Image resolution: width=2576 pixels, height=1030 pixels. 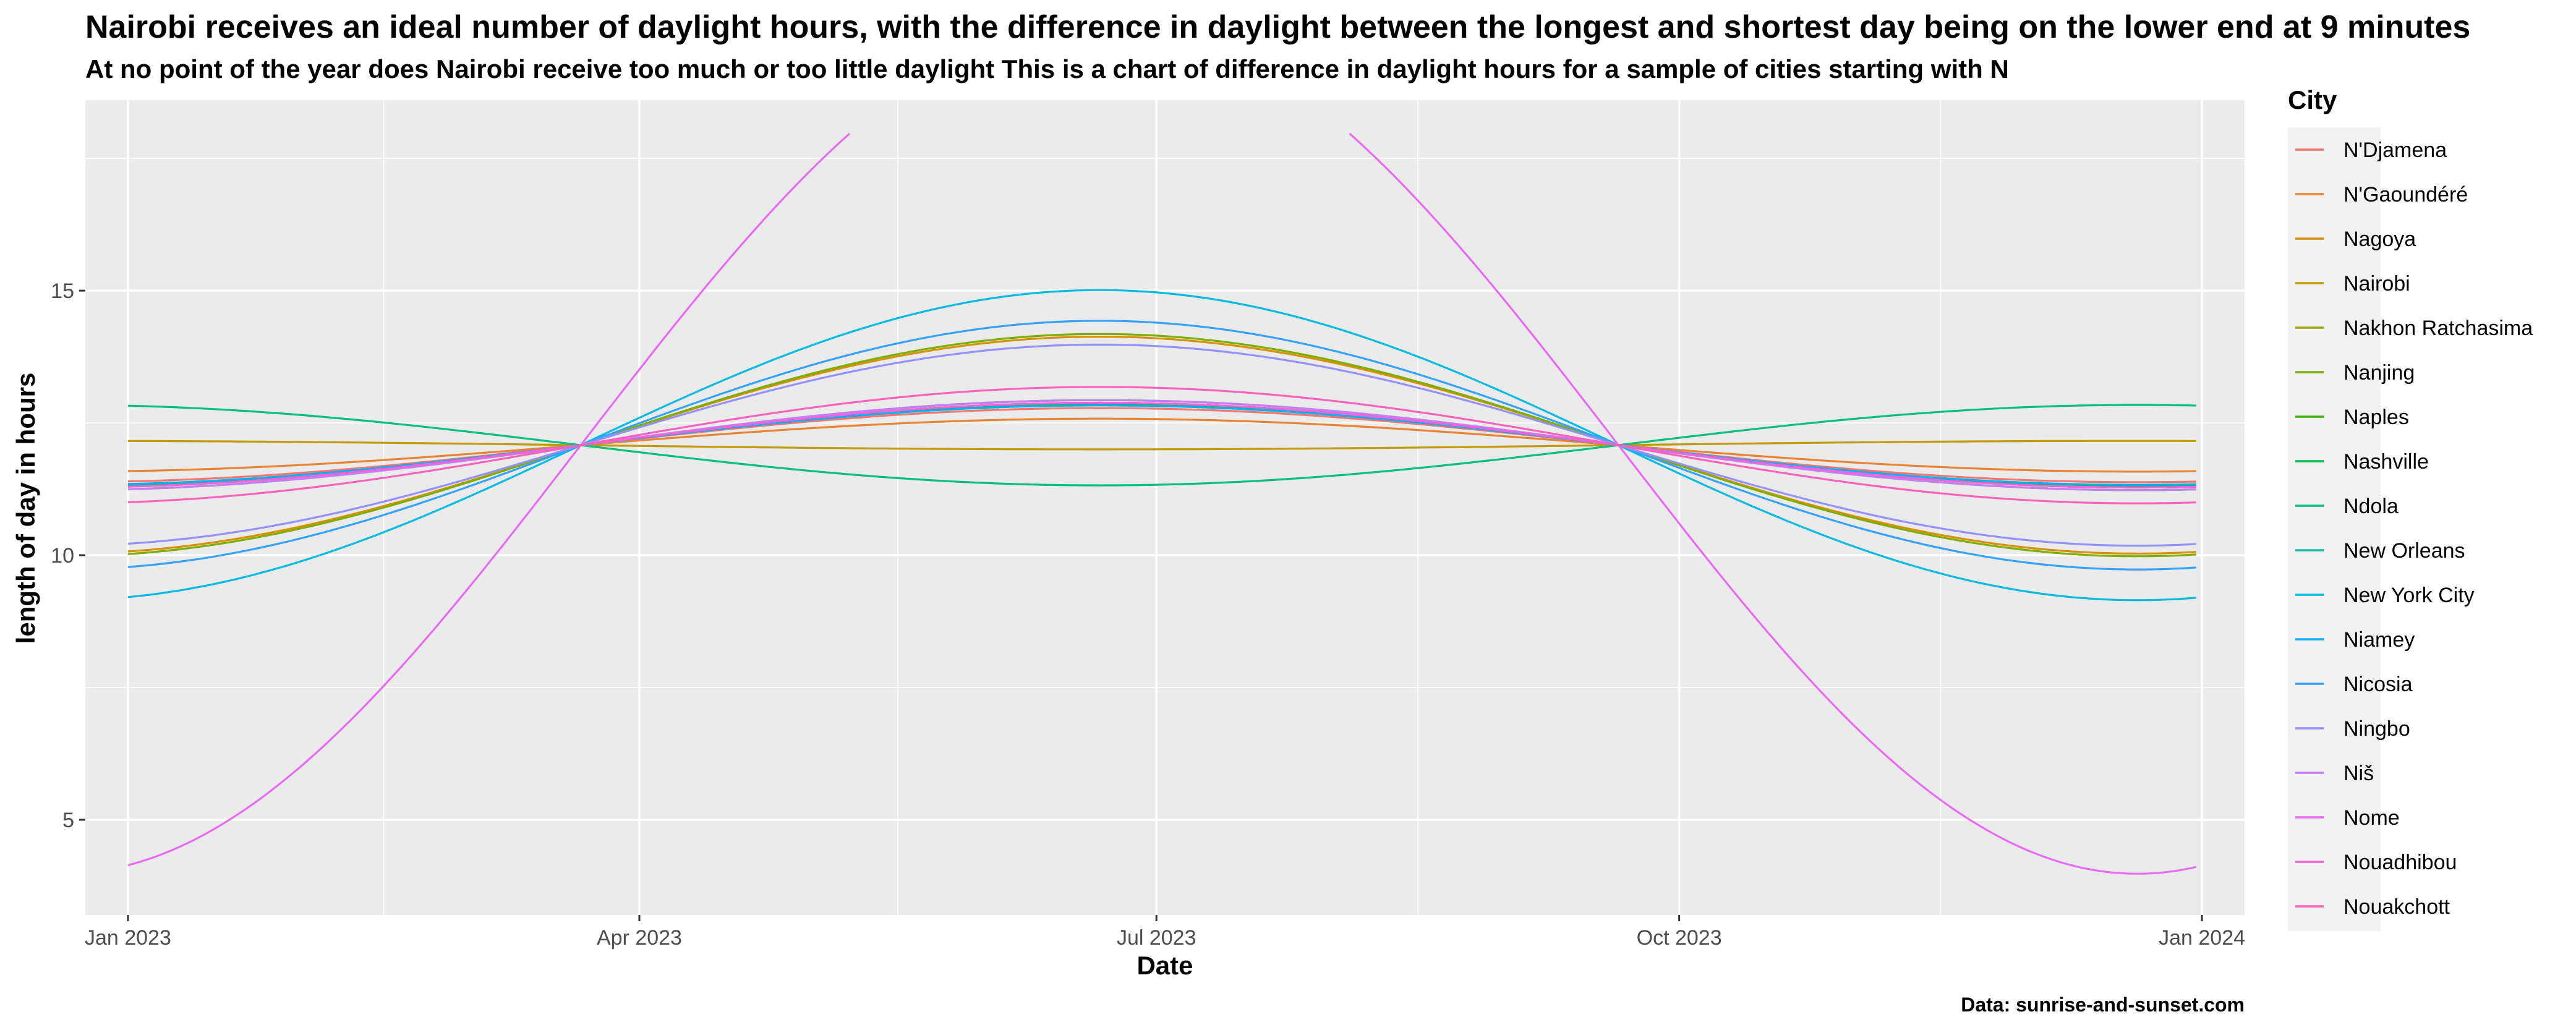 What do you see at coordinates (2202, 938) in the screenshot?
I see `x-tick-label: Jan 2024` at bounding box center [2202, 938].